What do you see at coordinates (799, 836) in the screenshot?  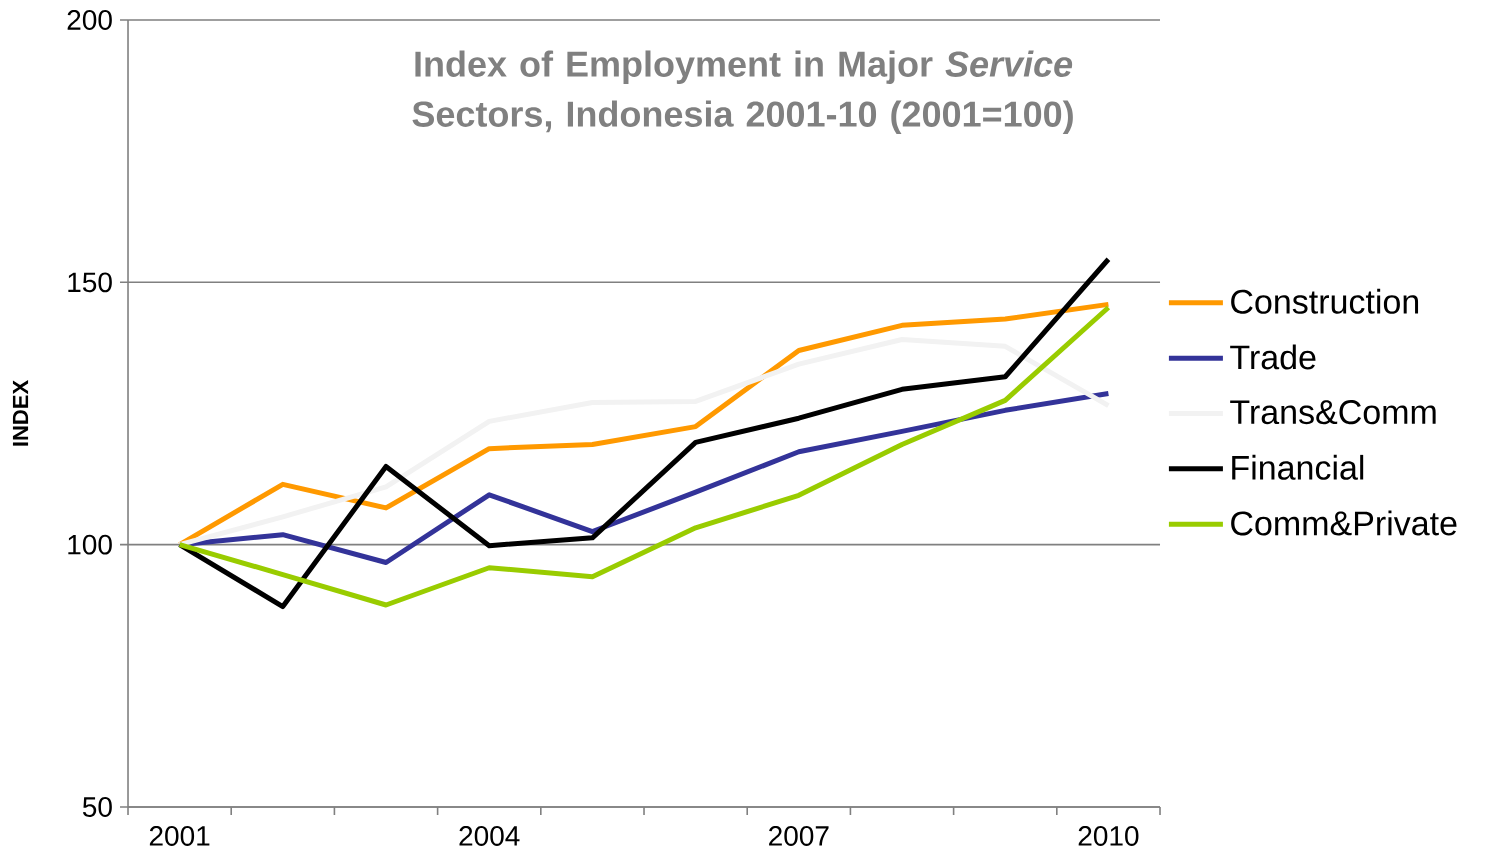 I see `x-tick-label: 2007` at bounding box center [799, 836].